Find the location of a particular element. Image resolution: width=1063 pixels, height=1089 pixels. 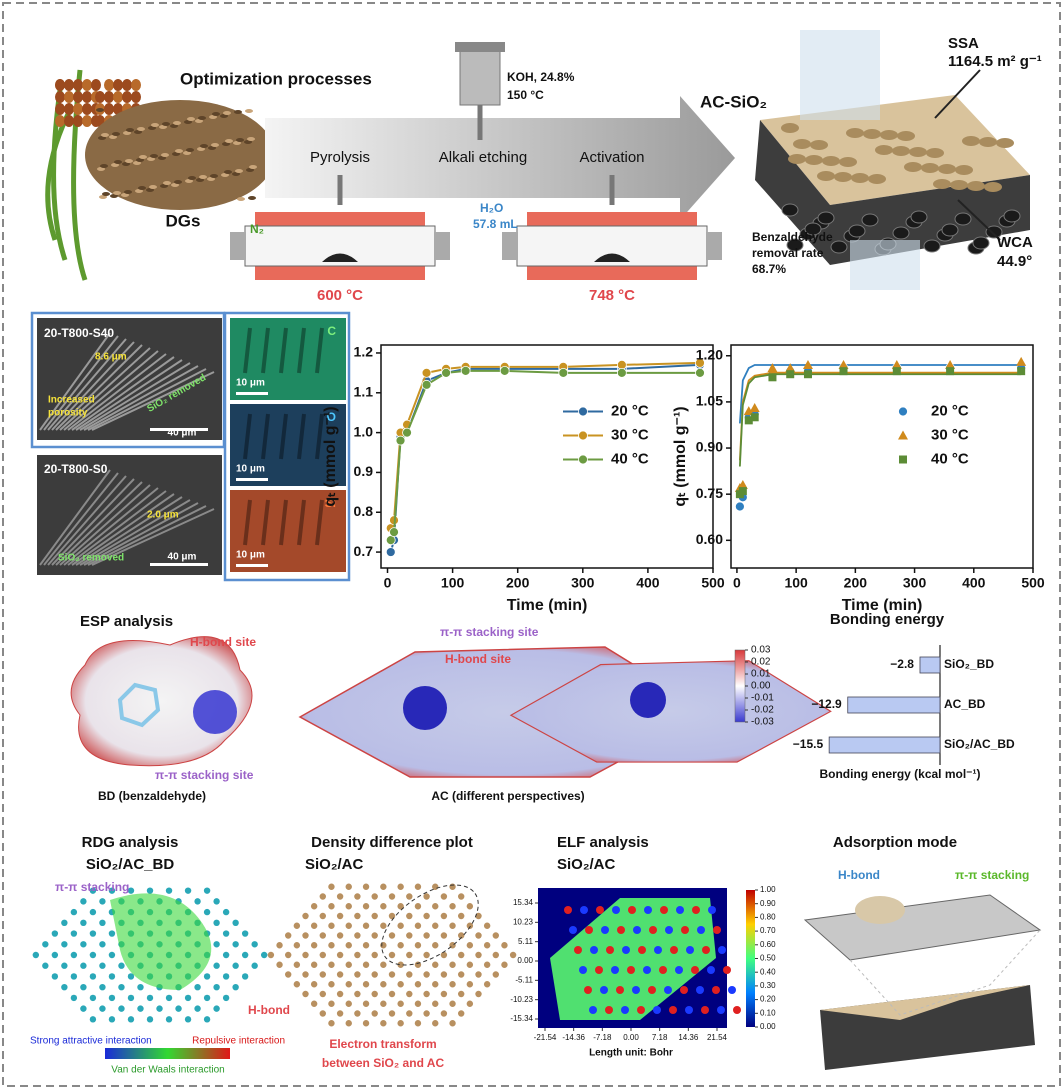

colorbar-label: -0.01 is located at coordinates (762, 698).